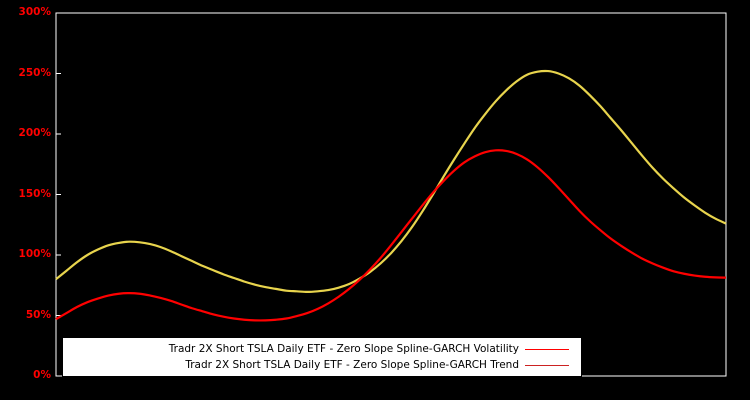 This screenshot has height=400, width=750. Describe the element at coordinates (34, 254) in the screenshot. I see `y-axis-tick-label: 100%` at that location.